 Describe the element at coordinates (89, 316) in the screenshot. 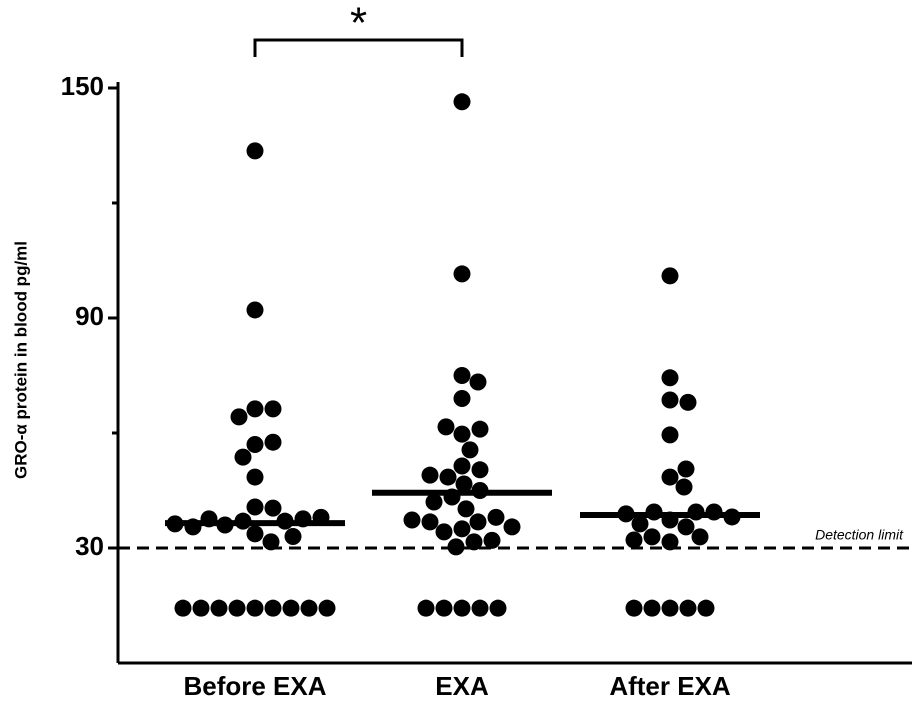

I see `y-tick-label: 90` at that location.